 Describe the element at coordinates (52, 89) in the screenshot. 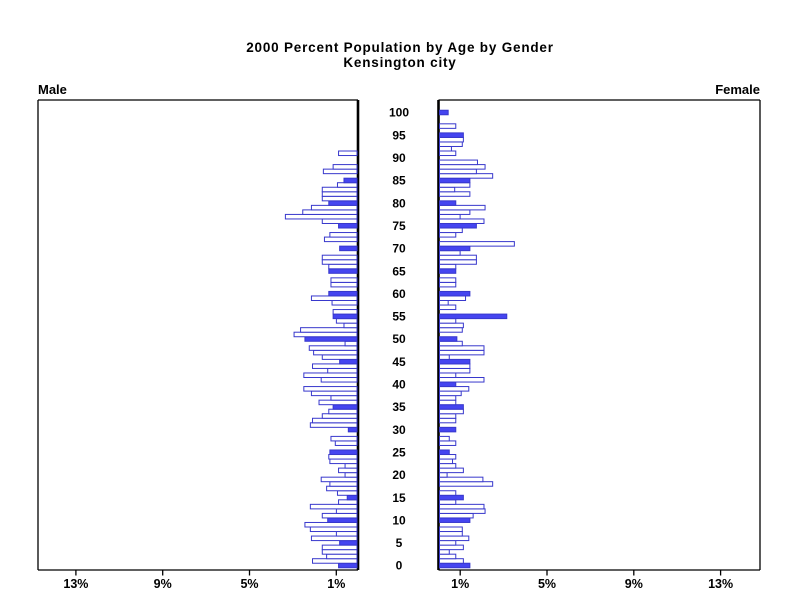

I see `male-panel-label: Male` at that location.